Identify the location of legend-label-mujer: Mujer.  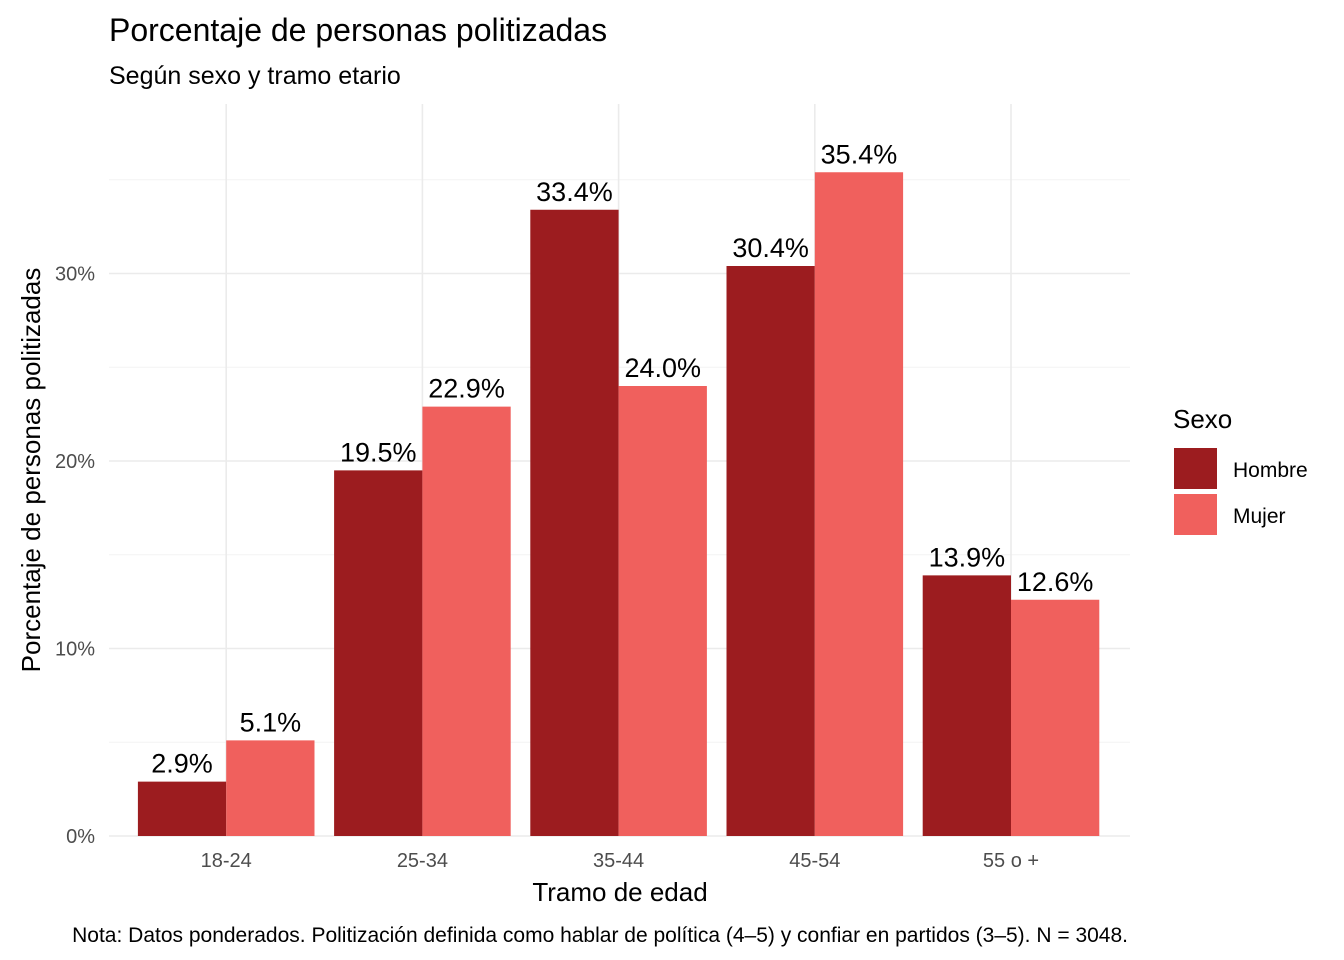
(1259, 516).